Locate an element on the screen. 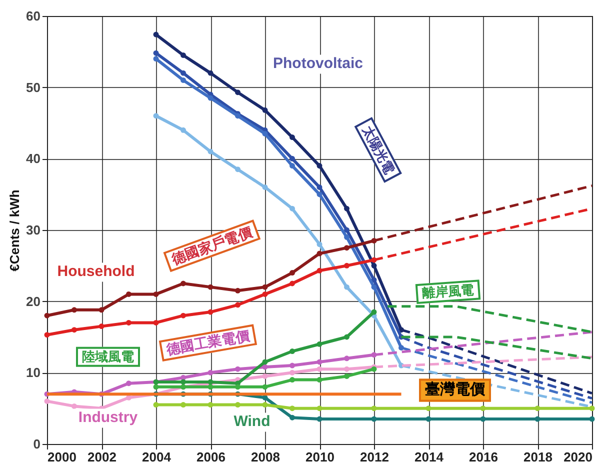  y-tick-label: 60 is located at coordinates (33, 16).